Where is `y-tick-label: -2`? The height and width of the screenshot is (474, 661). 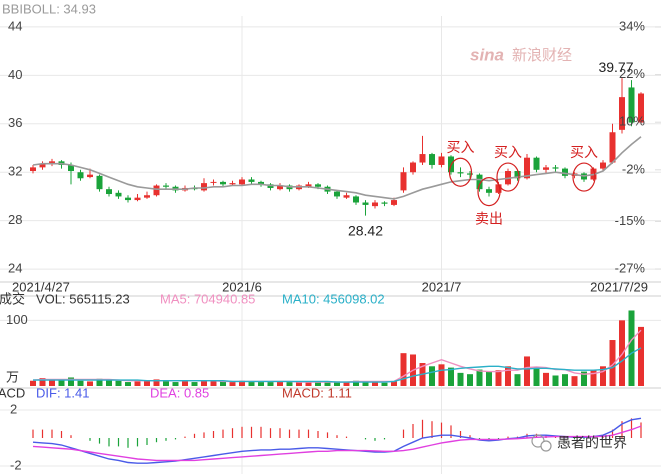
y-tick-label: -2 is located at coordinates (16, 464).